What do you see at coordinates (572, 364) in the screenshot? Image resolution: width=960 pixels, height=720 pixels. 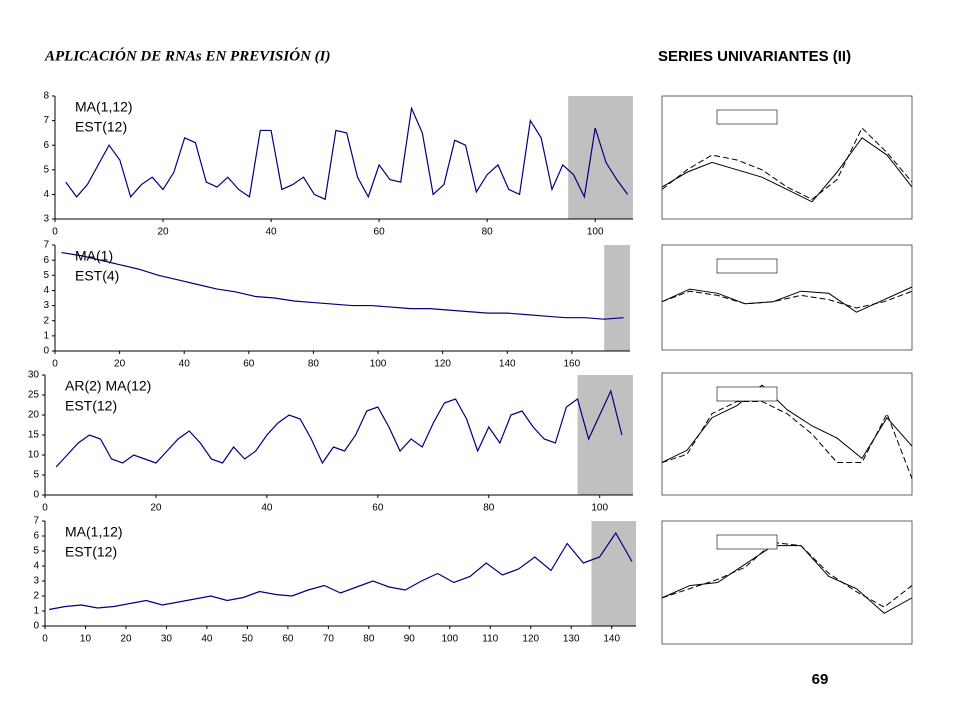 I see `x-tick-label: 160` at bounding box center [572, 364].